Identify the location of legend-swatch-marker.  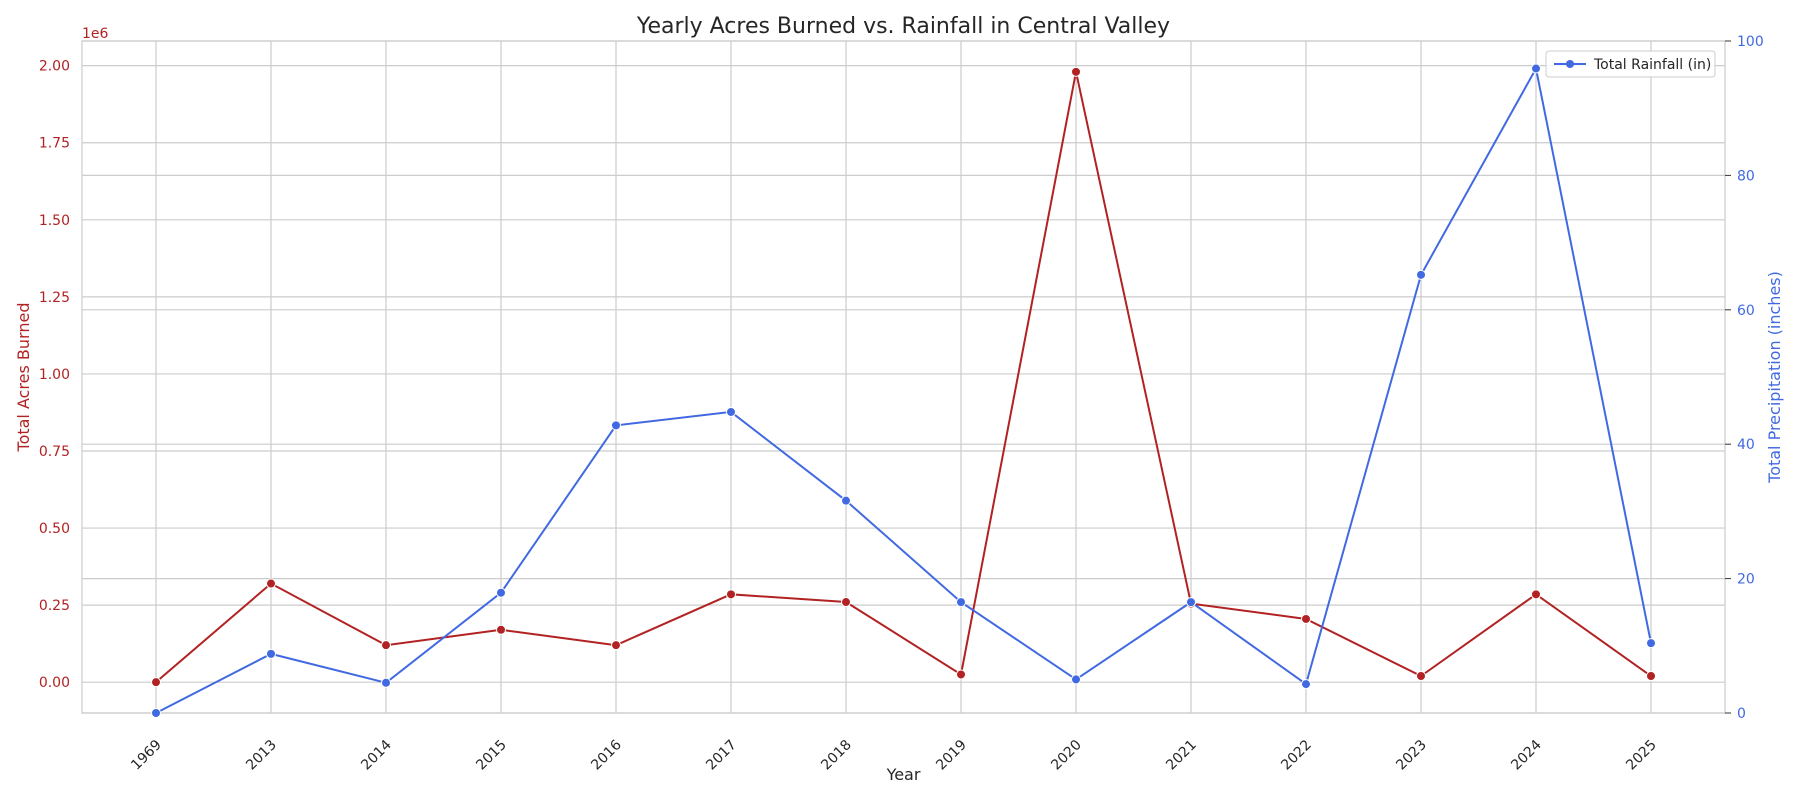
(1570, 64).